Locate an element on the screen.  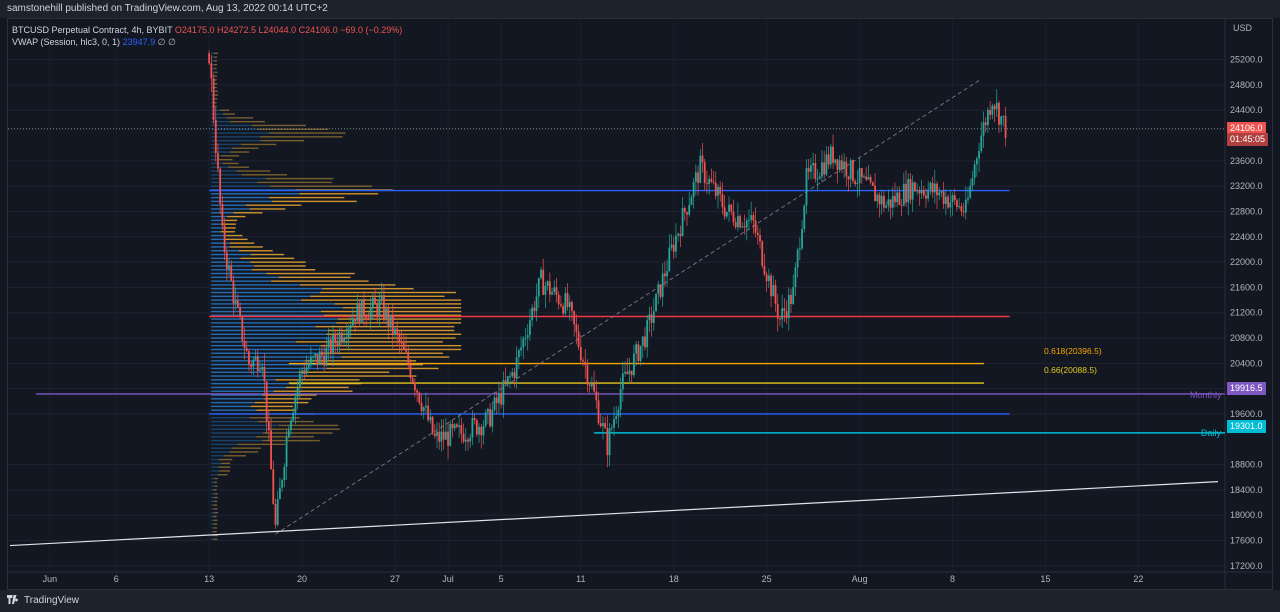
tradingview-logo: TradingView is located at coordinates (43, 600).